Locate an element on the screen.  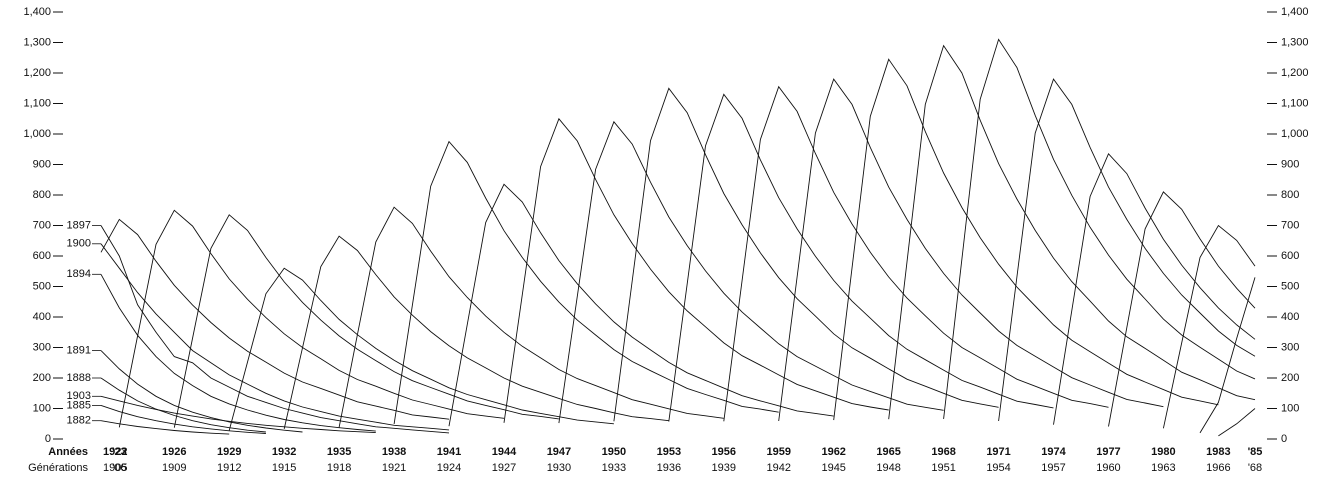
y2-tick-label: 900 is located at coordinates (1290, 164).